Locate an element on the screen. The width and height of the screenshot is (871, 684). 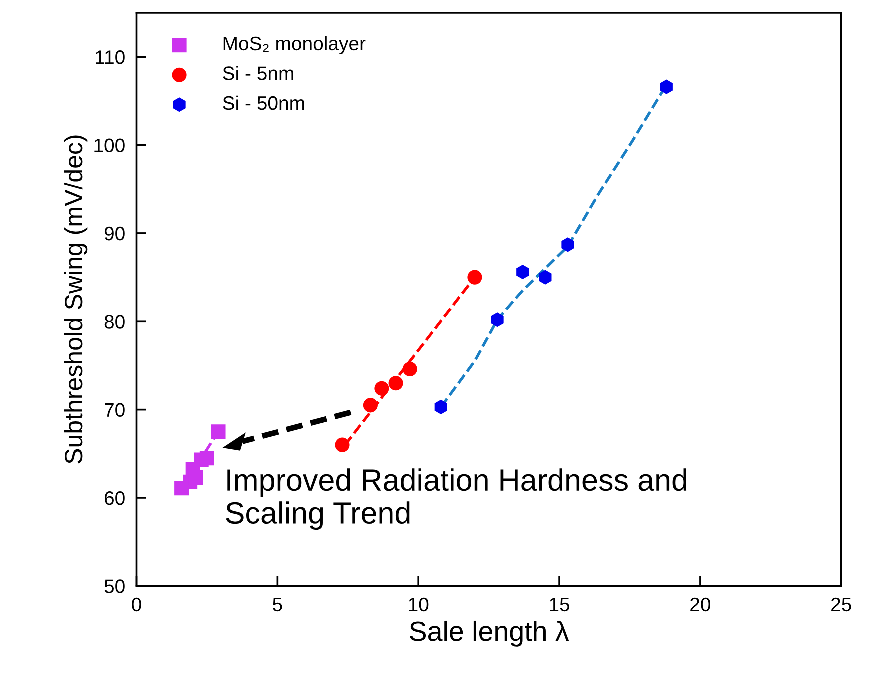
y-tick-label: 110 is located at coordinates (110, 57).